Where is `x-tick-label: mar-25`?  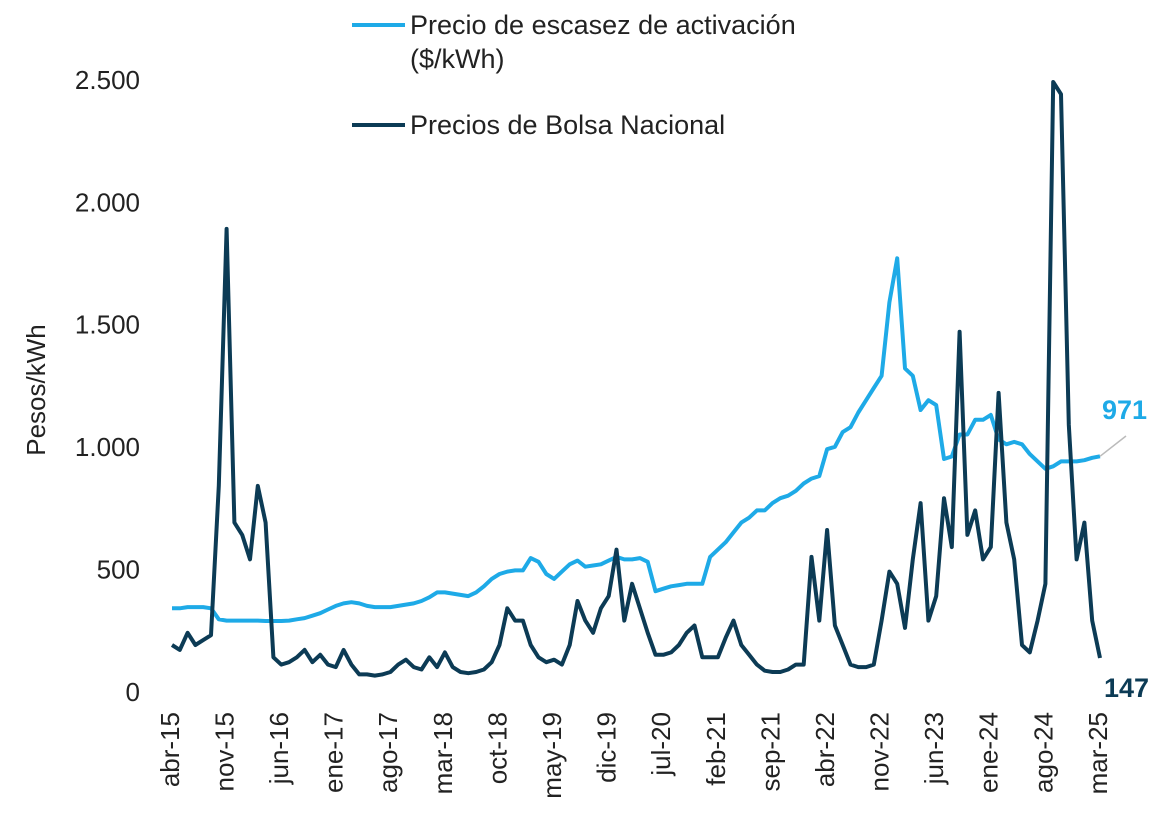
x-tick-label: mar-25 is located at coordinates (1098, 753).